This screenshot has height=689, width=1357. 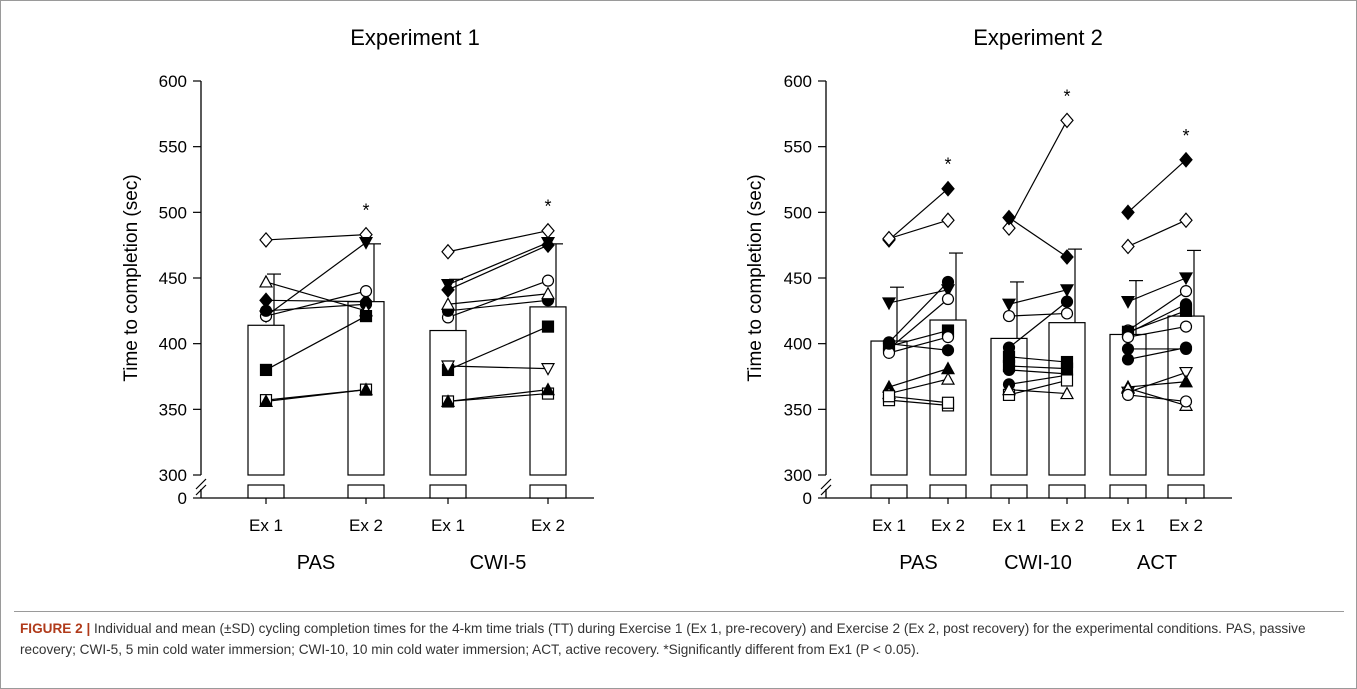 What do you see at coordinates (201, 490) in the screenshot?
I see `chart1-axis-break-mark` at bounding box center [201, 490].